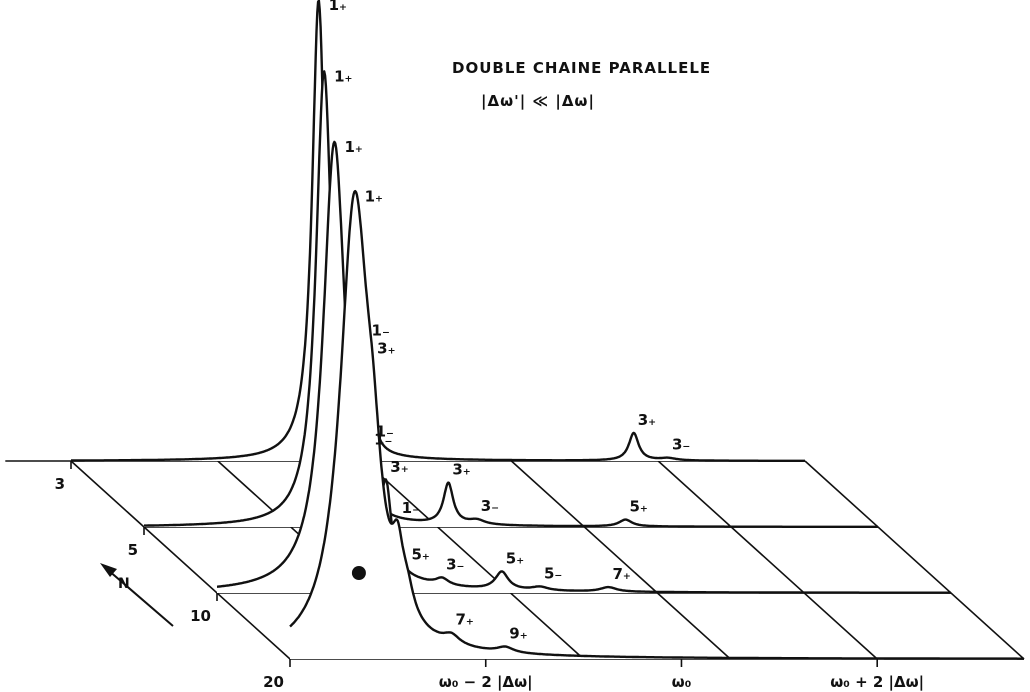 The height and width of the screenshot is (692, 1030). Describe the element at coordinates (486, 682) in the screenshot. I see `x-tick-label: ω₀ − 2 |Δω|` at that location.